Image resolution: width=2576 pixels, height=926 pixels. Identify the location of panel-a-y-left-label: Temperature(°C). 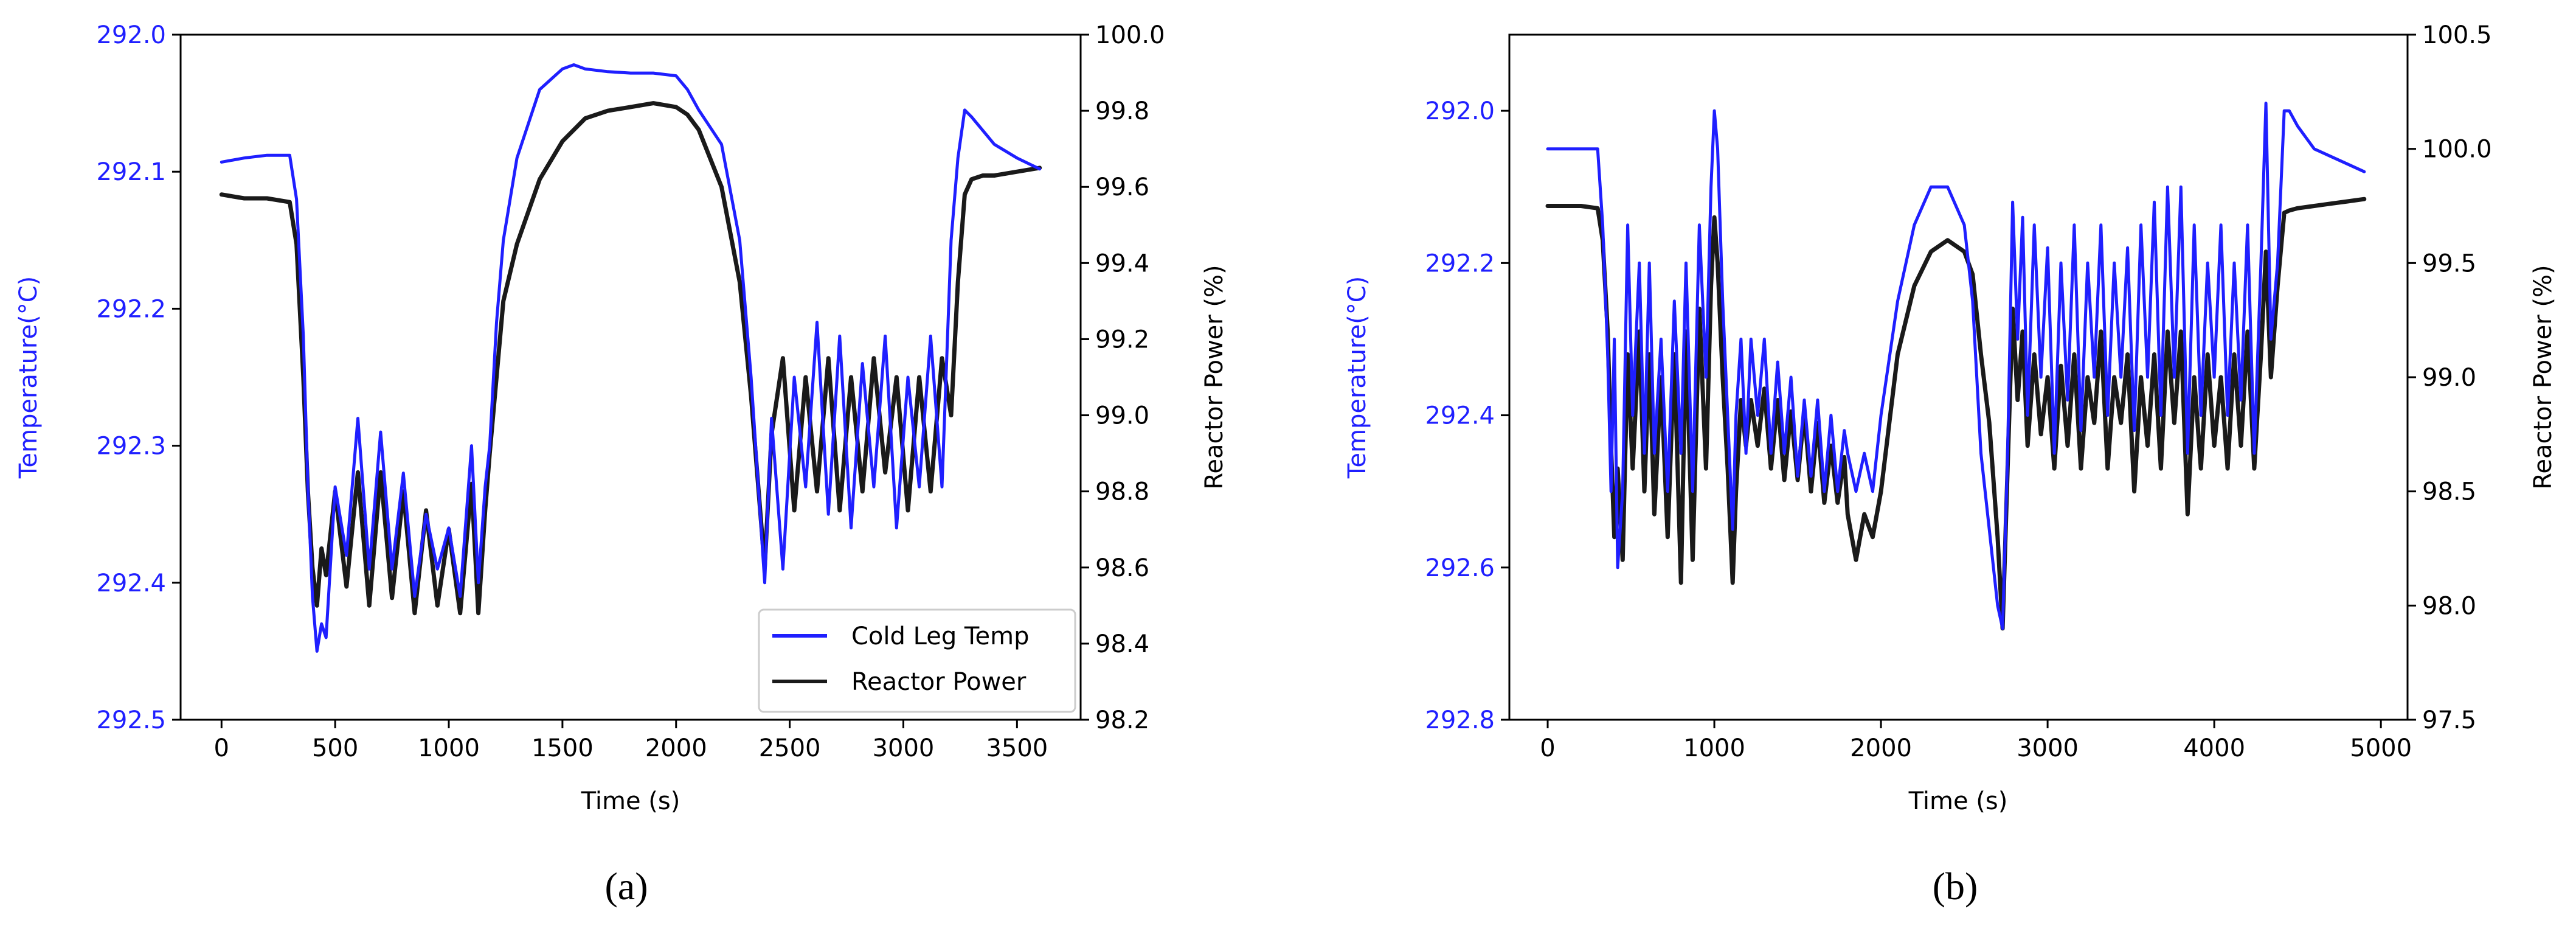
(29, 377).